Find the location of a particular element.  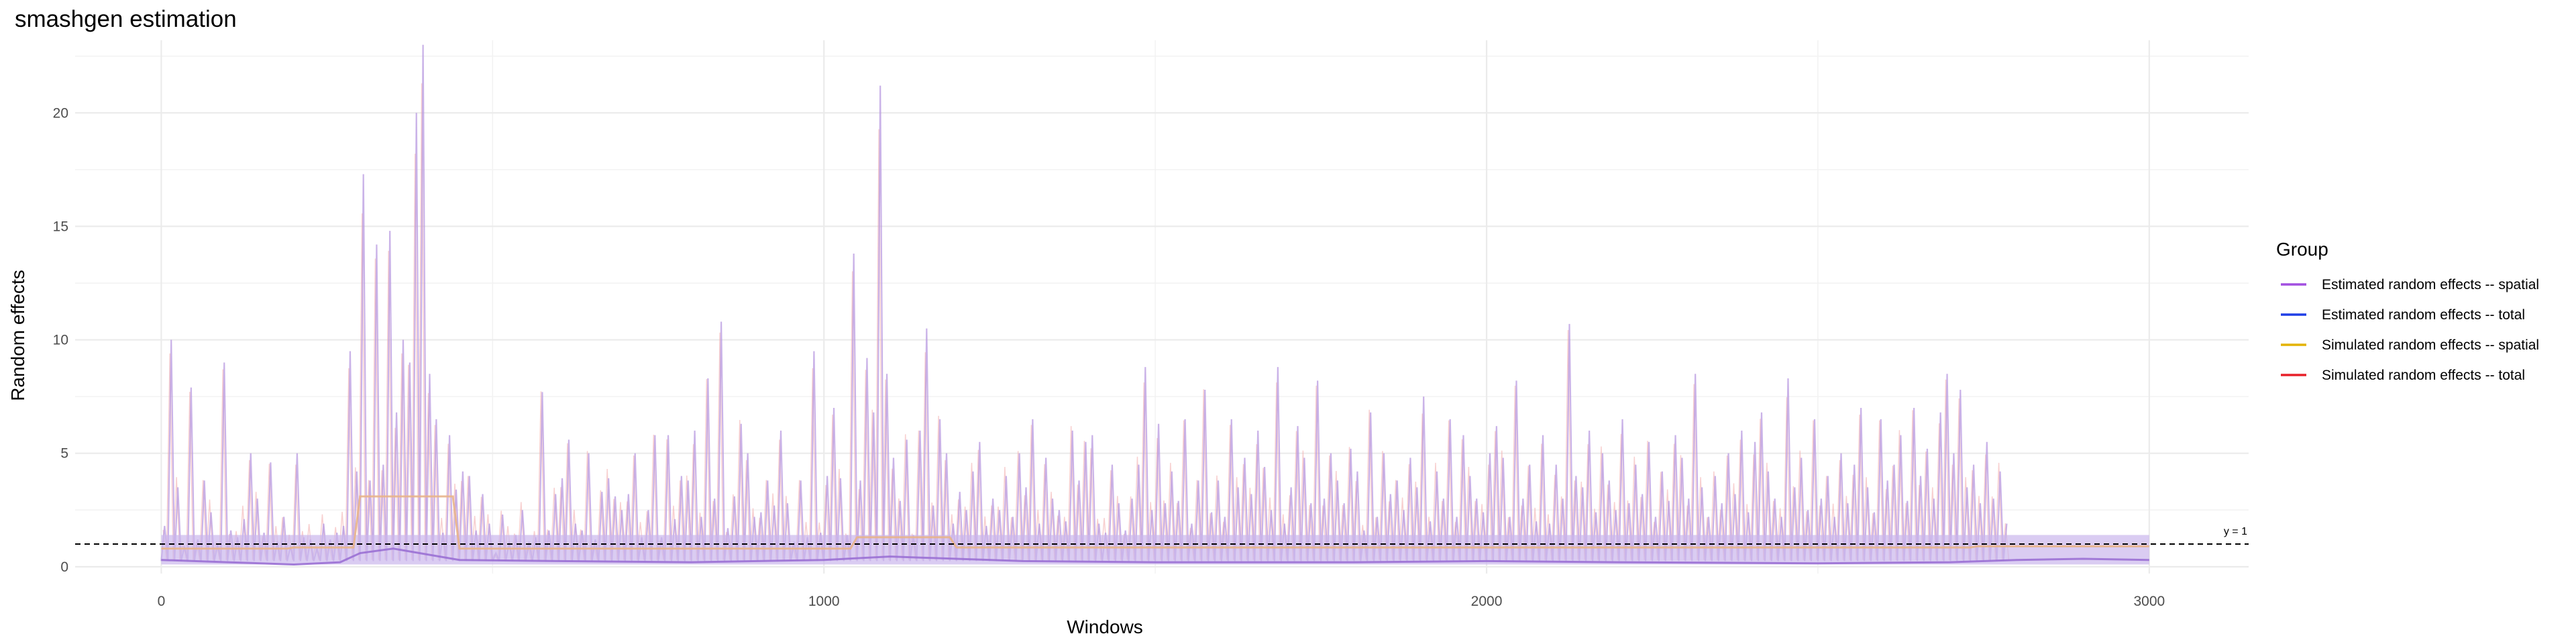

y-axis-title: Random effects is located at coordinates (17, 335).